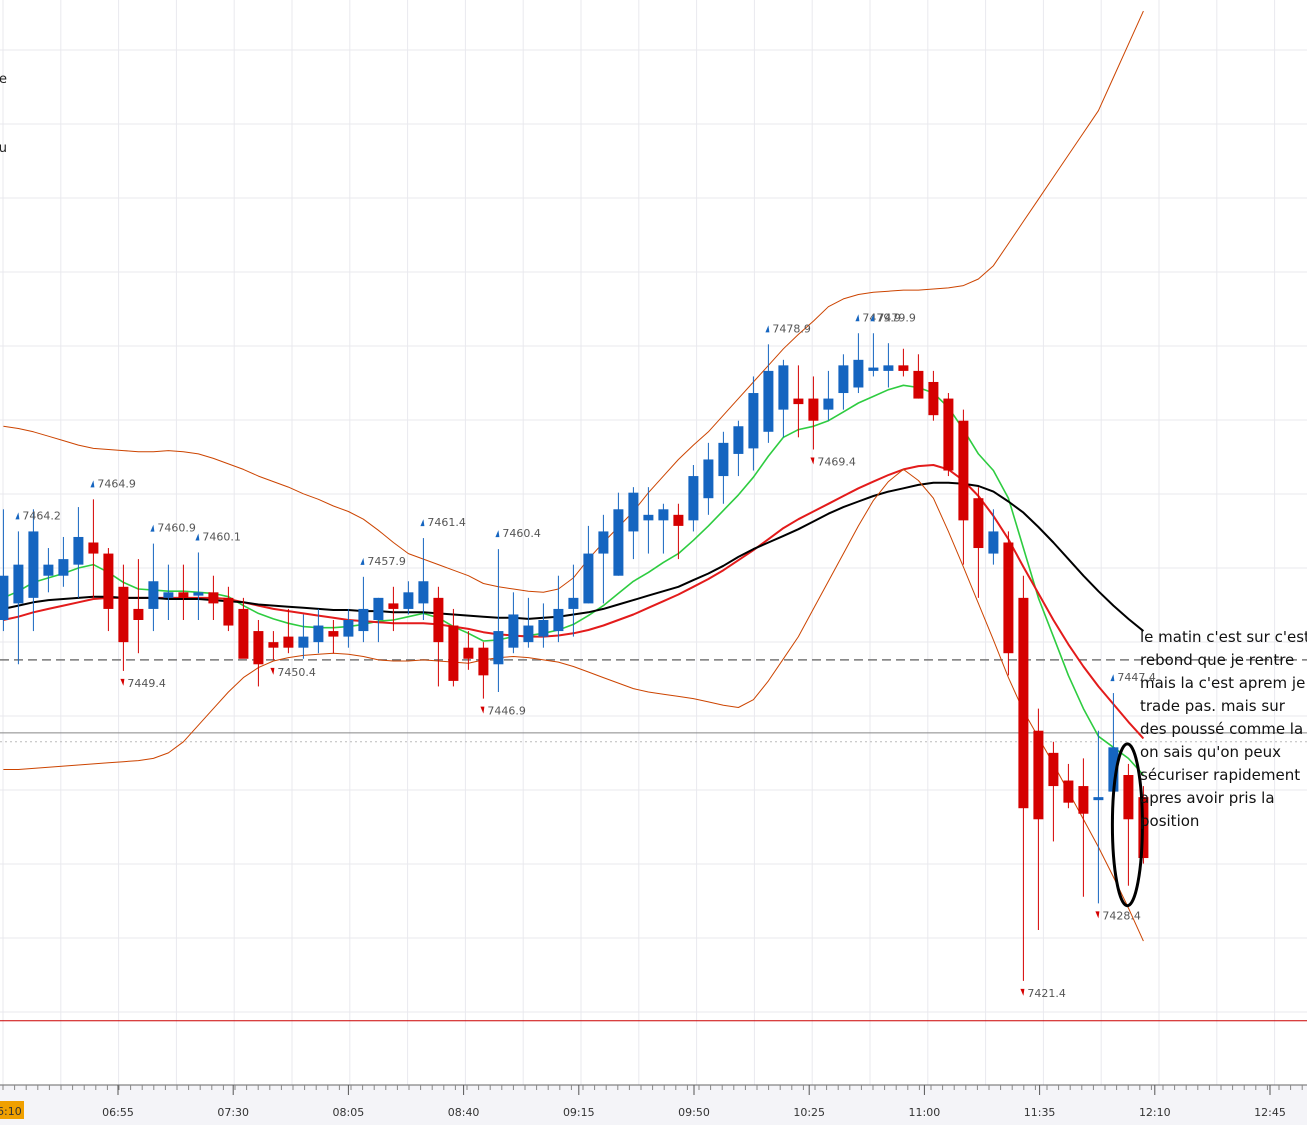 This screenshot has width=1307, height=1125. What do you see at coordinates (506, 711) in the screenshot?
I see `price-label-text: 7446.9` at bounding box center [506, 711].